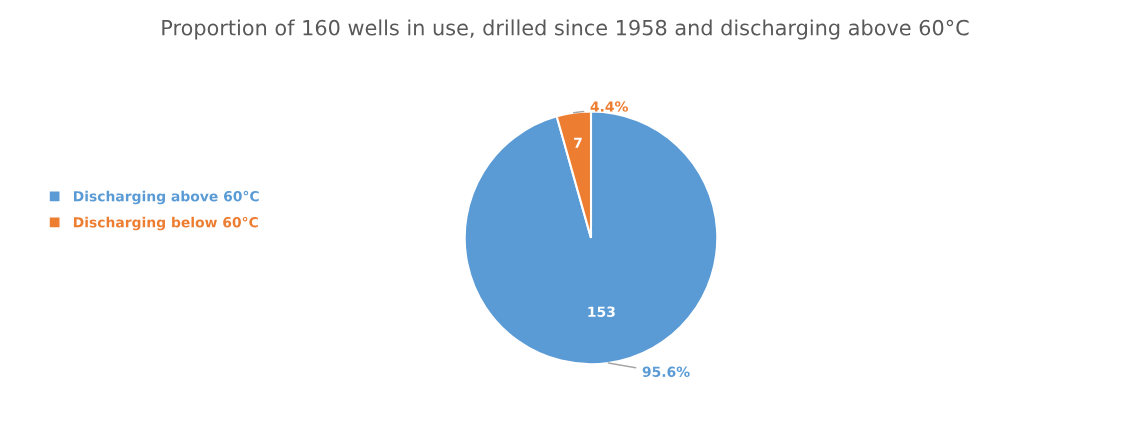  What do you see at coordinates (666, 372) in the screenshot?
I see `text: 95.6%` at bounding box center [666, 372].